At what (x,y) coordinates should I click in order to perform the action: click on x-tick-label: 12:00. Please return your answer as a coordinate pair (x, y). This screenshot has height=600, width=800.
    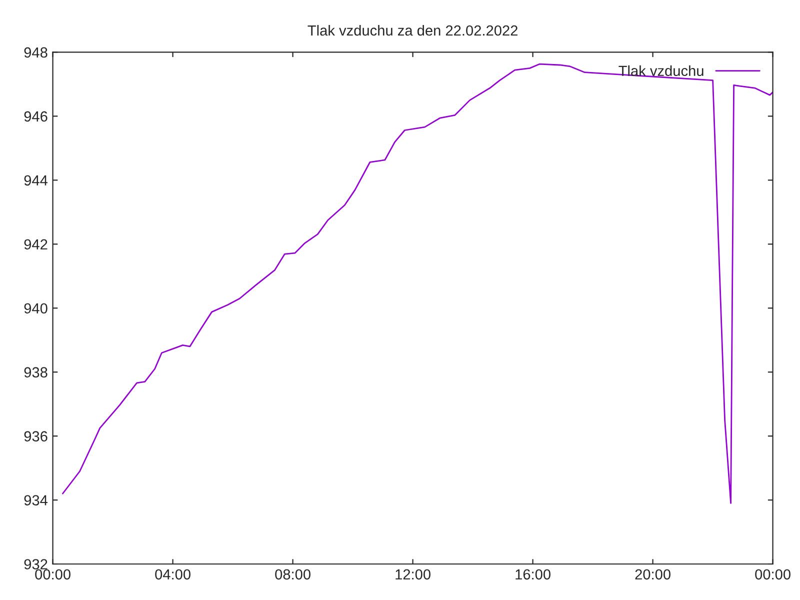
    Looking at the image, I should click on (413, 574).